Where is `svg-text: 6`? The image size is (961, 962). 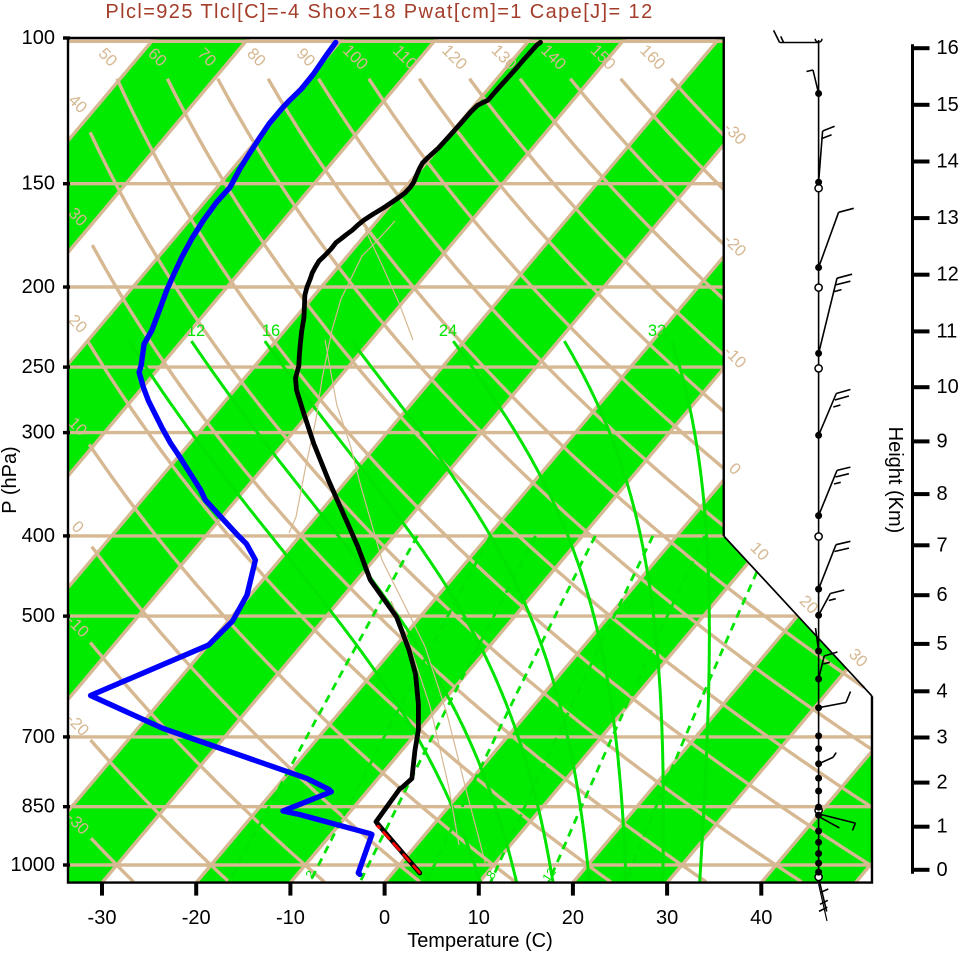 svg-text: 6 is located at coordinates (942, 595).